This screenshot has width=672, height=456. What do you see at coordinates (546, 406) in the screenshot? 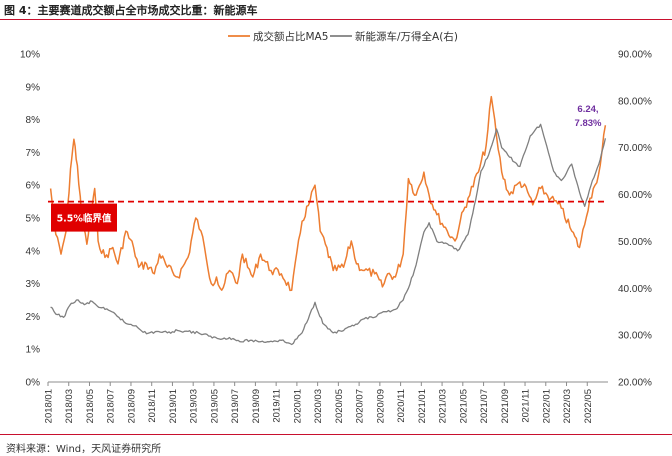
I see `x-tick-label: 2022/01` at bounding box center [546, 406].